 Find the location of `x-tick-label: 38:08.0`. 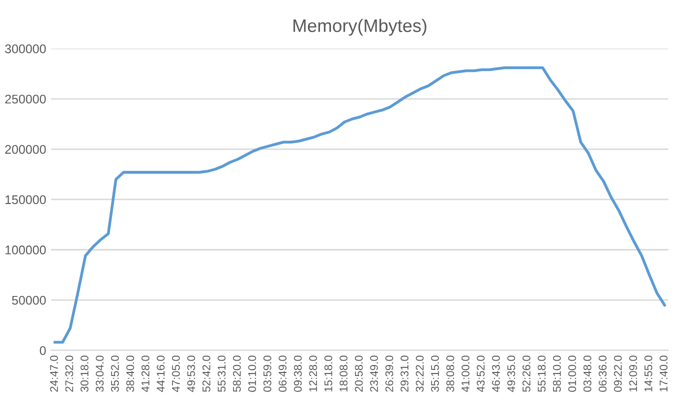

x-tick-label: 38:08.0 is located at coordinates (450, 374).